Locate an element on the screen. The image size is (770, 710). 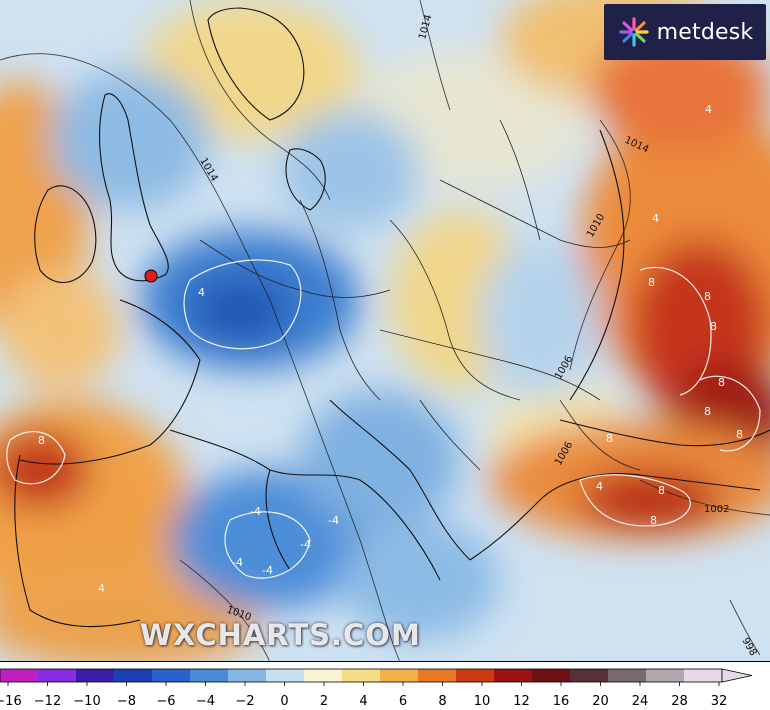
colorbar-tick-label: −16 is located at coordinates (11, 701).